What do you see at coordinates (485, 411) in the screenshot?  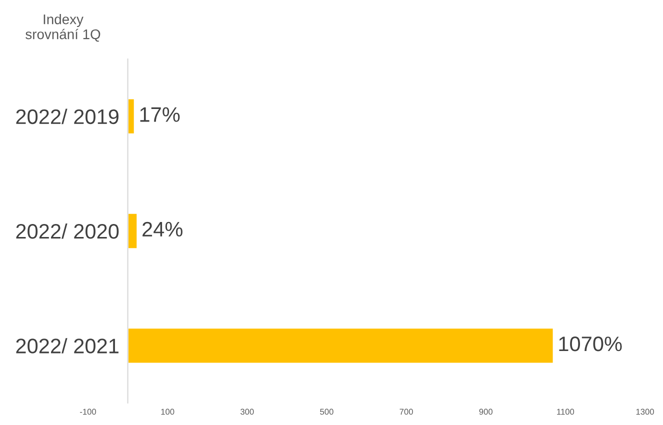 I see `x-tick-label: 900` at bounding box center [485, 411].